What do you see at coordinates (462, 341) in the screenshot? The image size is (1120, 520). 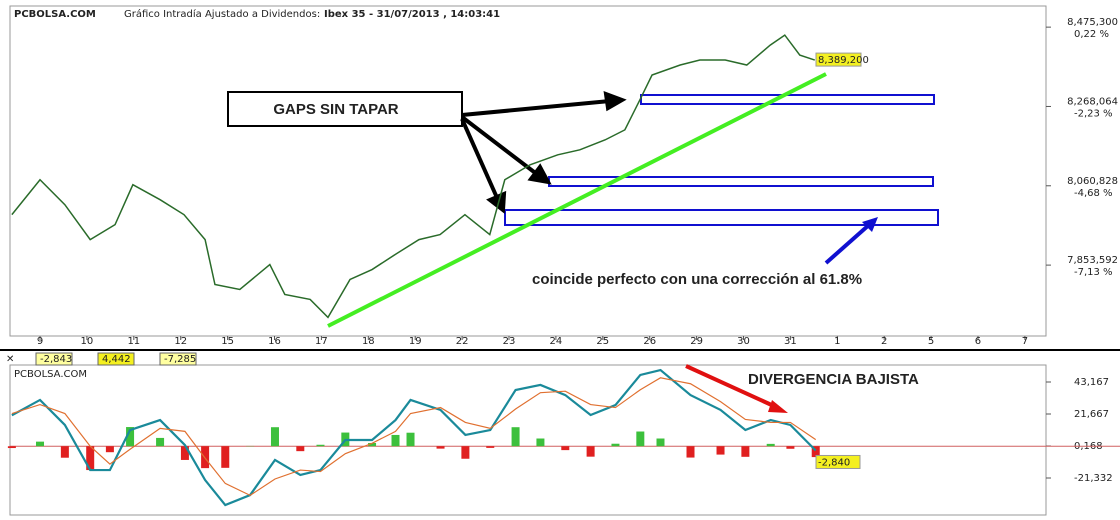 I see `x-tick-label: 22` at bounding box center [462, 341].